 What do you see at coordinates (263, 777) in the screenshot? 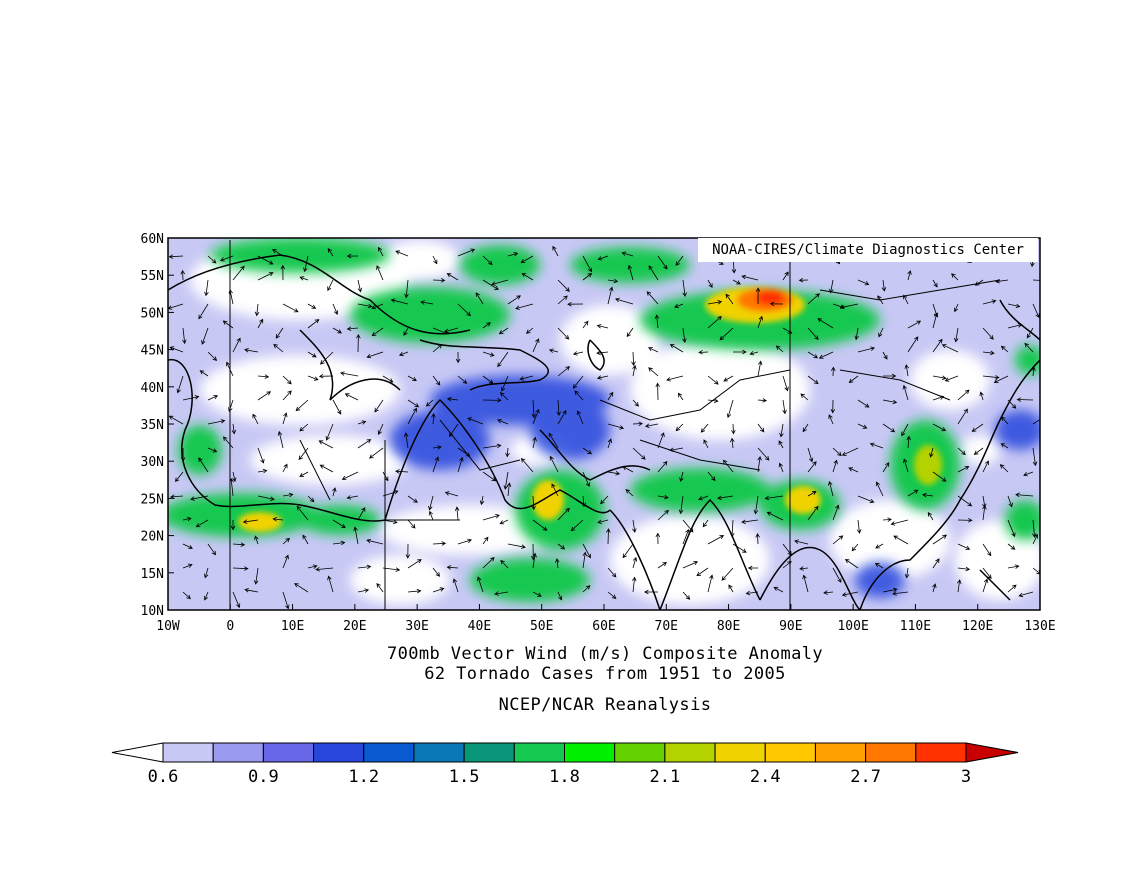
I see `colorbar-label: 0.9` at bounding box center [263, 777].